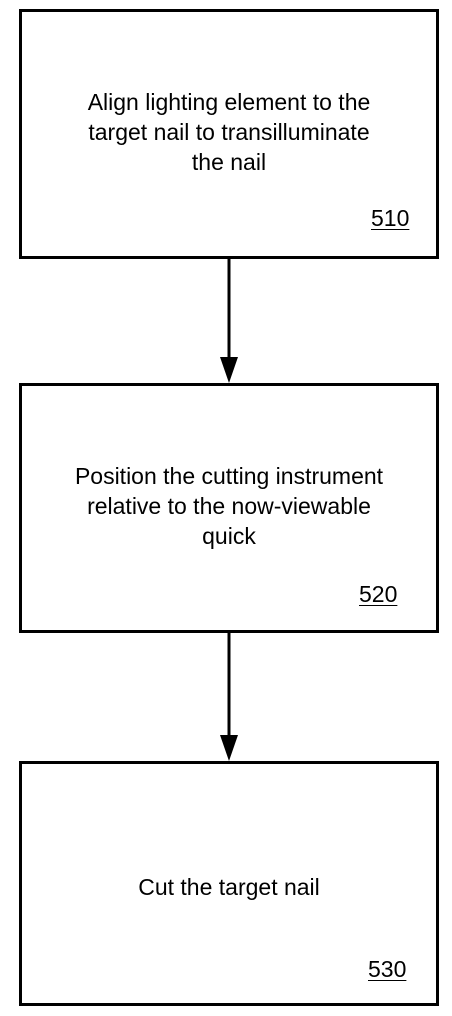 The height and width of the screenshot is (1016, 452). What do you see at coordinates (229, 887) in the screenshot?
I see `step-text-530: Cut the target nail` at bounding box center [229, 887].